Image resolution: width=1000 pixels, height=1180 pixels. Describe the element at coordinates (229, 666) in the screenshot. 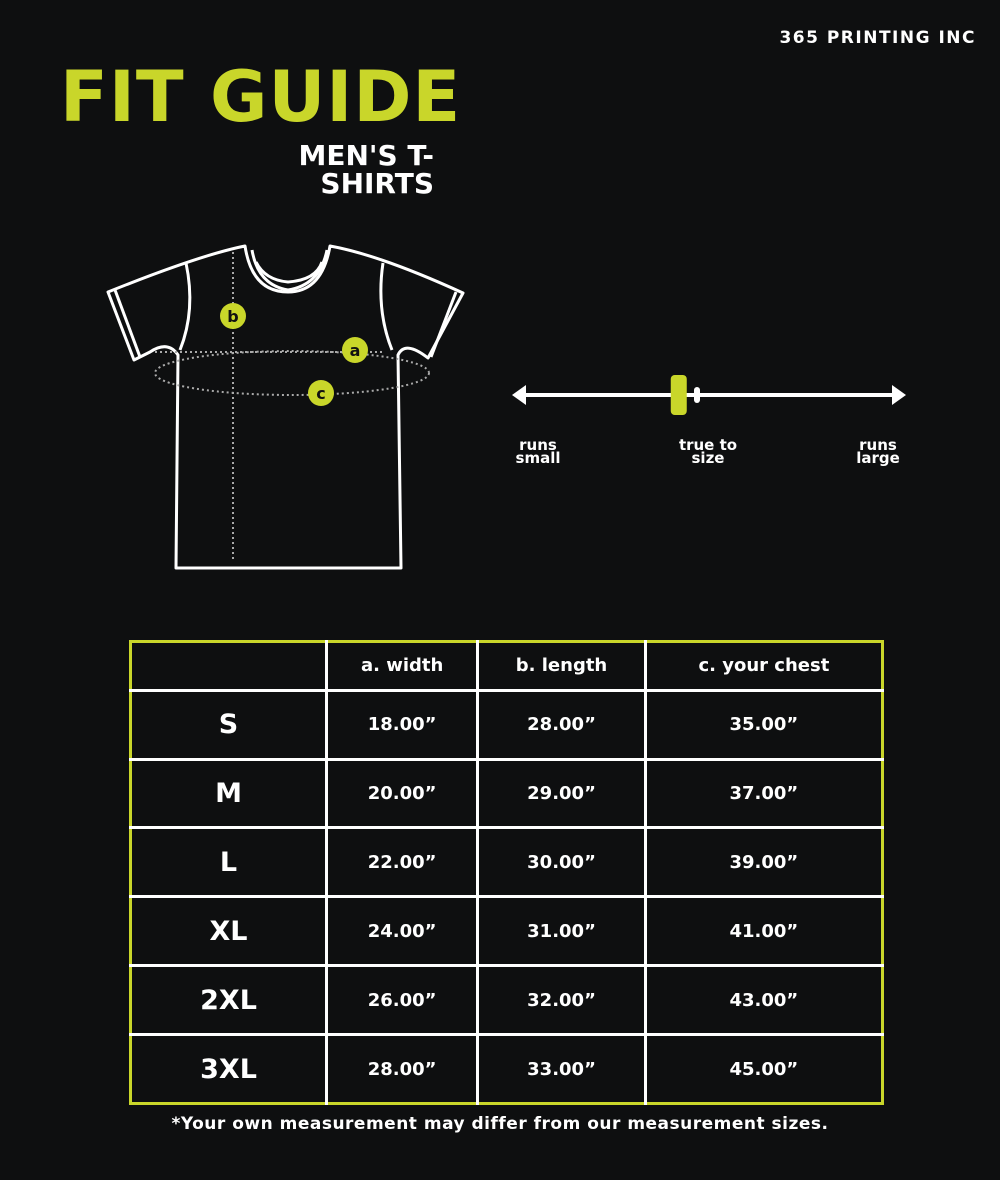

I see `column-header` at that location.